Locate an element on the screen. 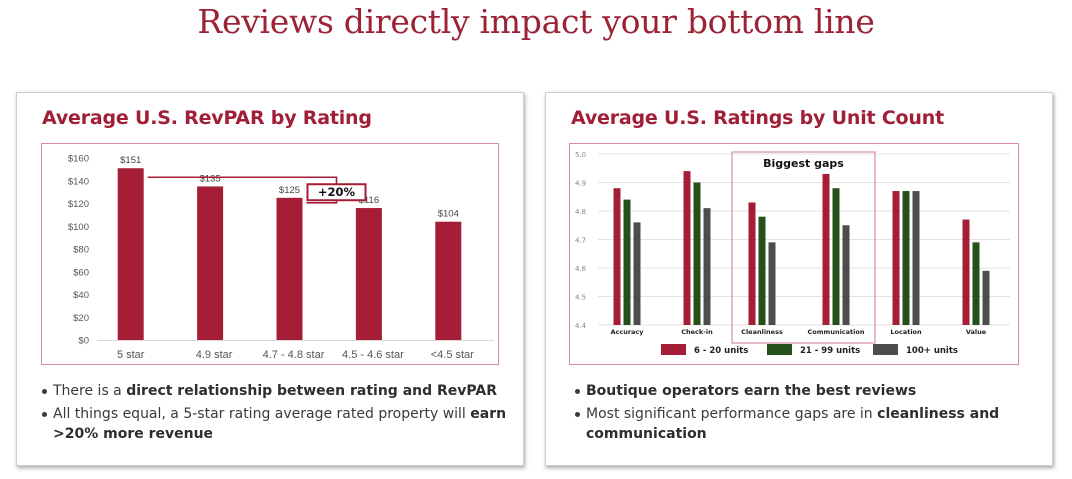  ratings-card-title: Average U.S. Ratings by Unit Count is located at coordinates (757, 118).